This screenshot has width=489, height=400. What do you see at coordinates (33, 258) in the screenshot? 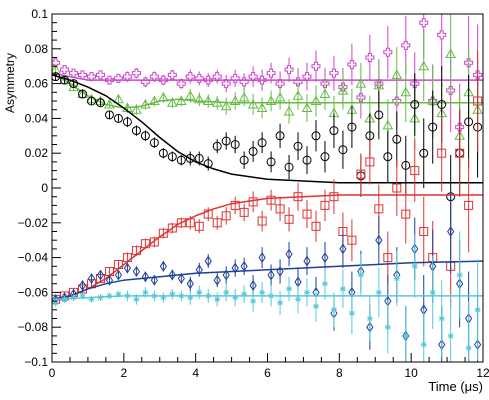
I see `y-tick-label: −0.04` at bounding box center [33, 258].